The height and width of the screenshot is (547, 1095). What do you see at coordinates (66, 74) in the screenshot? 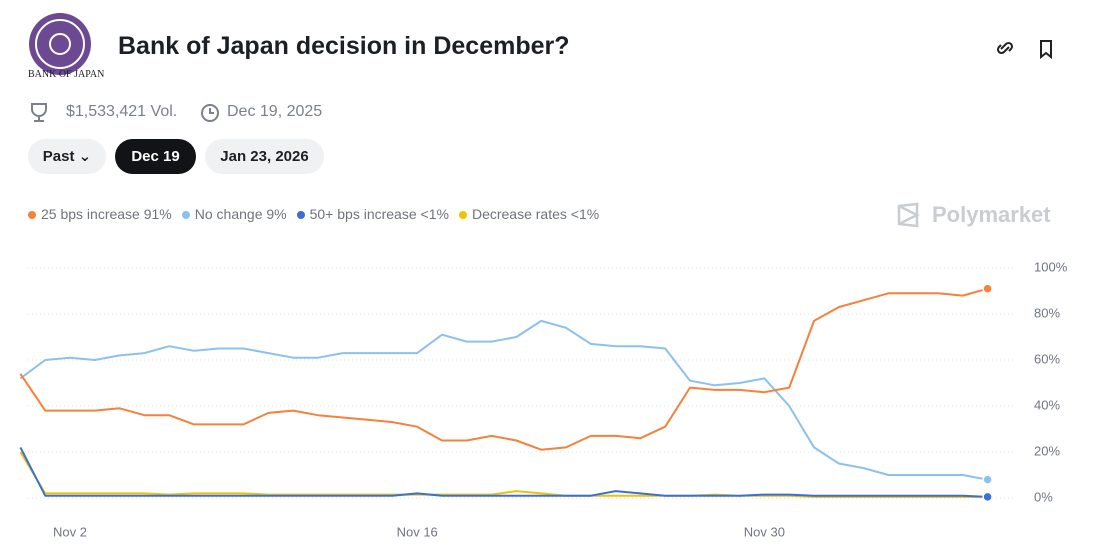
I see `logo-text: BANK OF JAPAN` at bounding box center [66, 74].